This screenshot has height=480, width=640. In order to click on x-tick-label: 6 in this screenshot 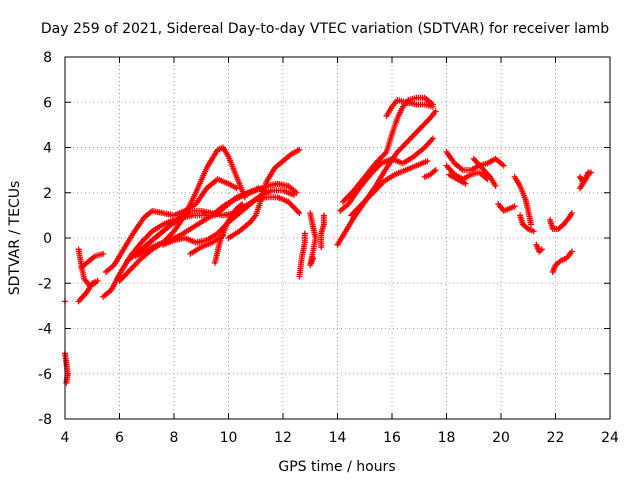, I will do `click(119, 438)`.